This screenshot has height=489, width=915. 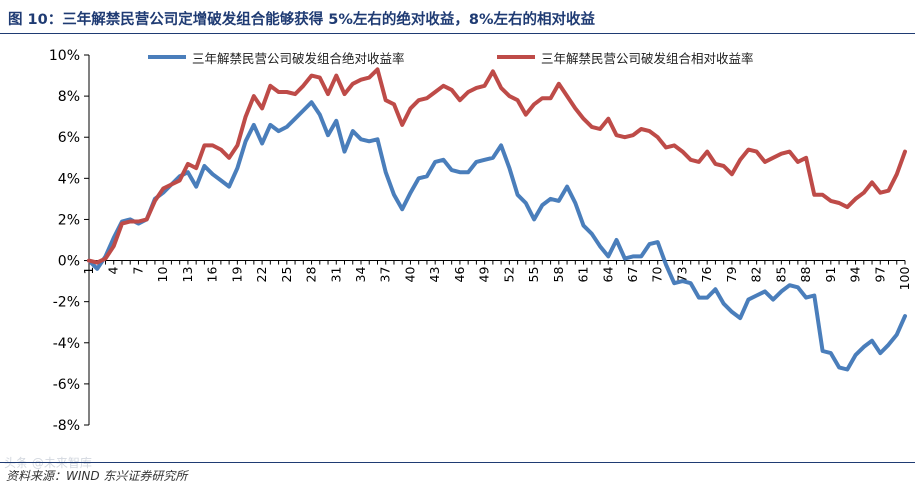 I want to click on x-tick-label: 49, so click(x=484, y=275).